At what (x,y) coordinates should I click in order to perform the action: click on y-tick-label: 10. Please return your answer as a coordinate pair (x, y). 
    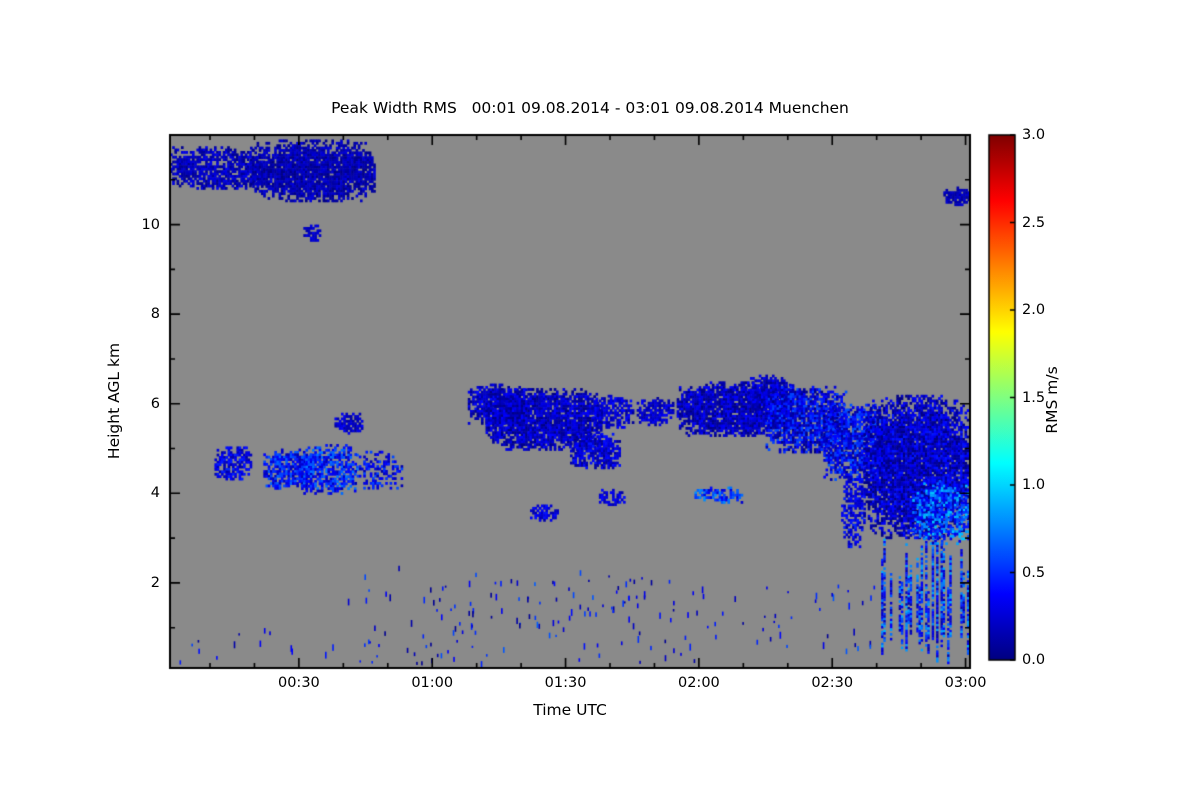
    Looking at the image, I should click on (150, 224).